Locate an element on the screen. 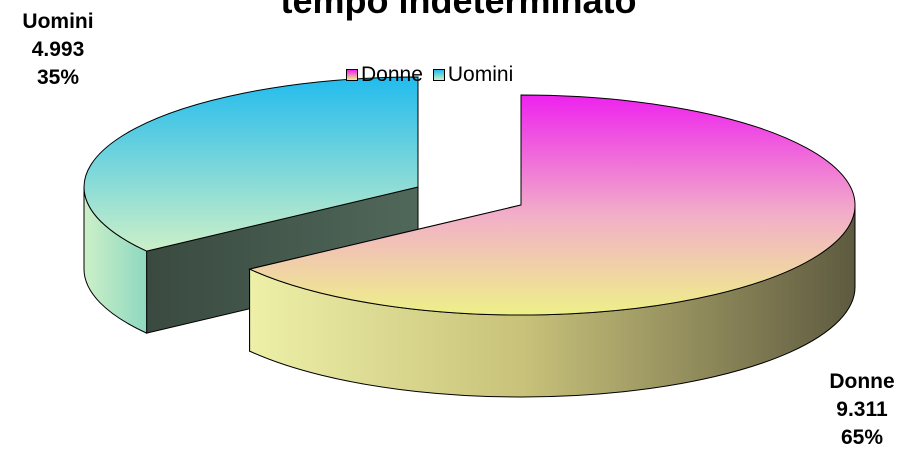  data-label-uomini-percent: 35% is located at coordinates (58, 77).